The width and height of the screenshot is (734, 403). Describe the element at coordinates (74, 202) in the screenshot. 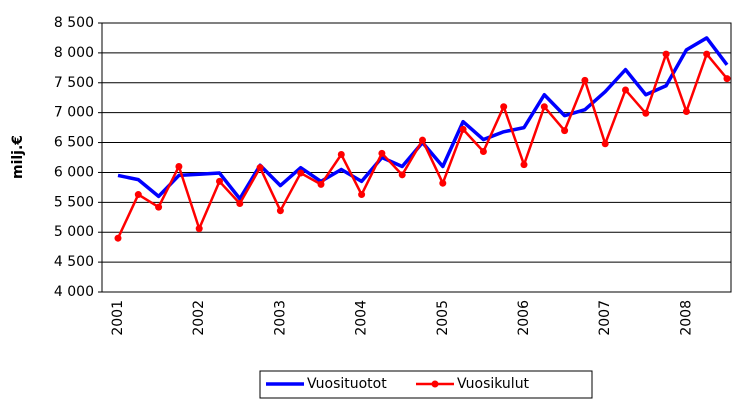

I see `y-tick-label: 5 500` at that location.